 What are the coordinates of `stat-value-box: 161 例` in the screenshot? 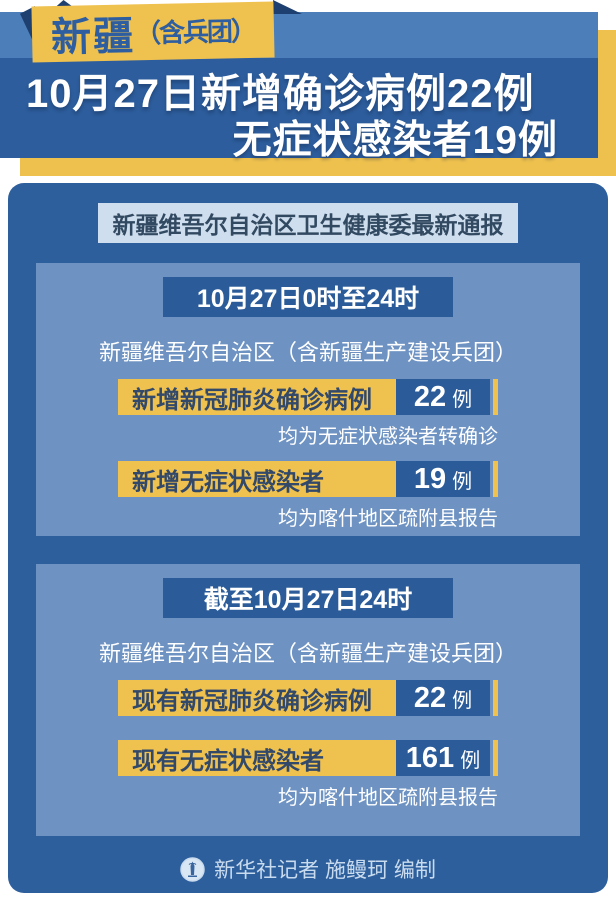 It's located at (443, 758).